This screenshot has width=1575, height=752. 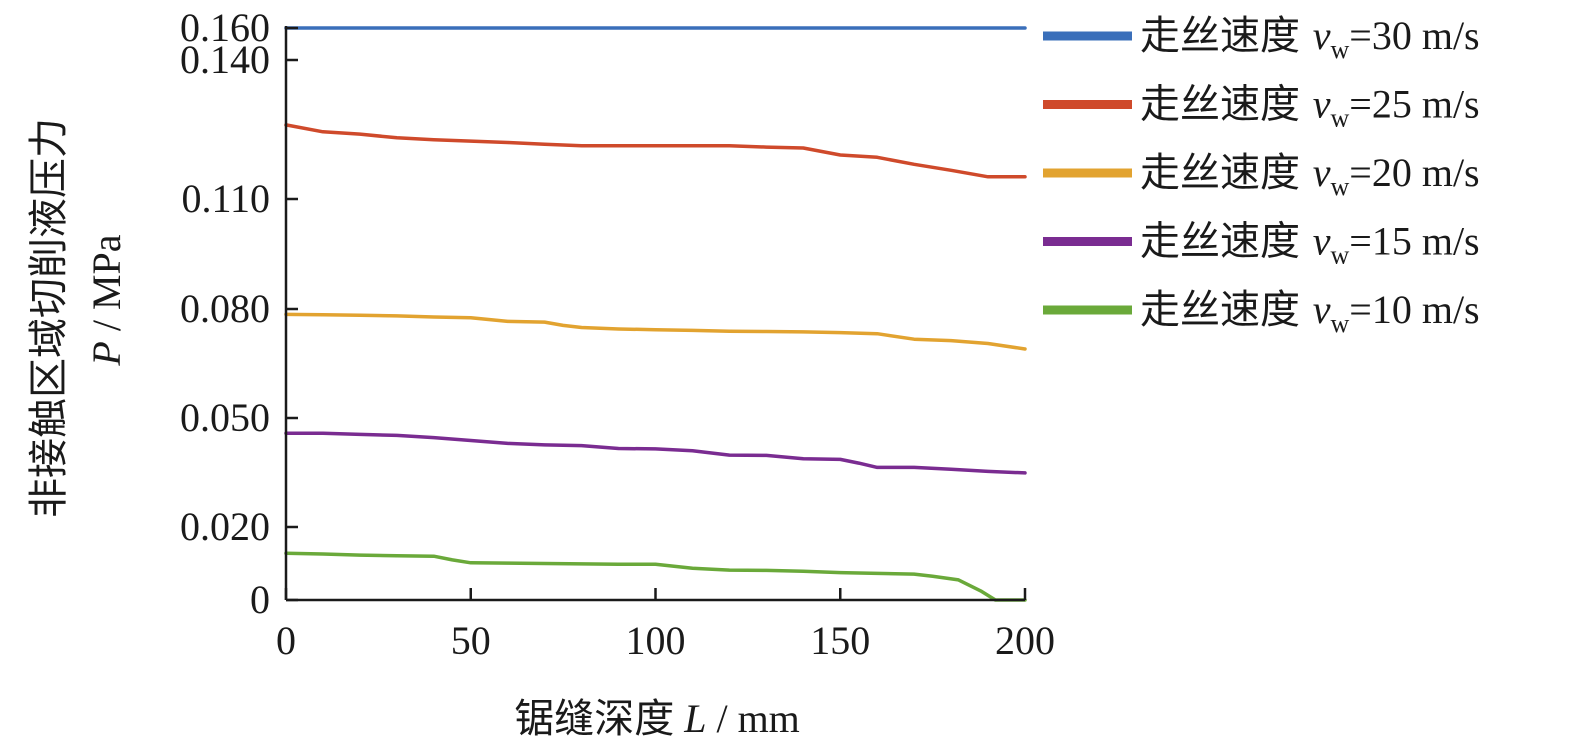 What do you see at coordinates (225, 308) in the screenshot?
I see `y-tick-label: 0.080` at bounding box center [225, 308].